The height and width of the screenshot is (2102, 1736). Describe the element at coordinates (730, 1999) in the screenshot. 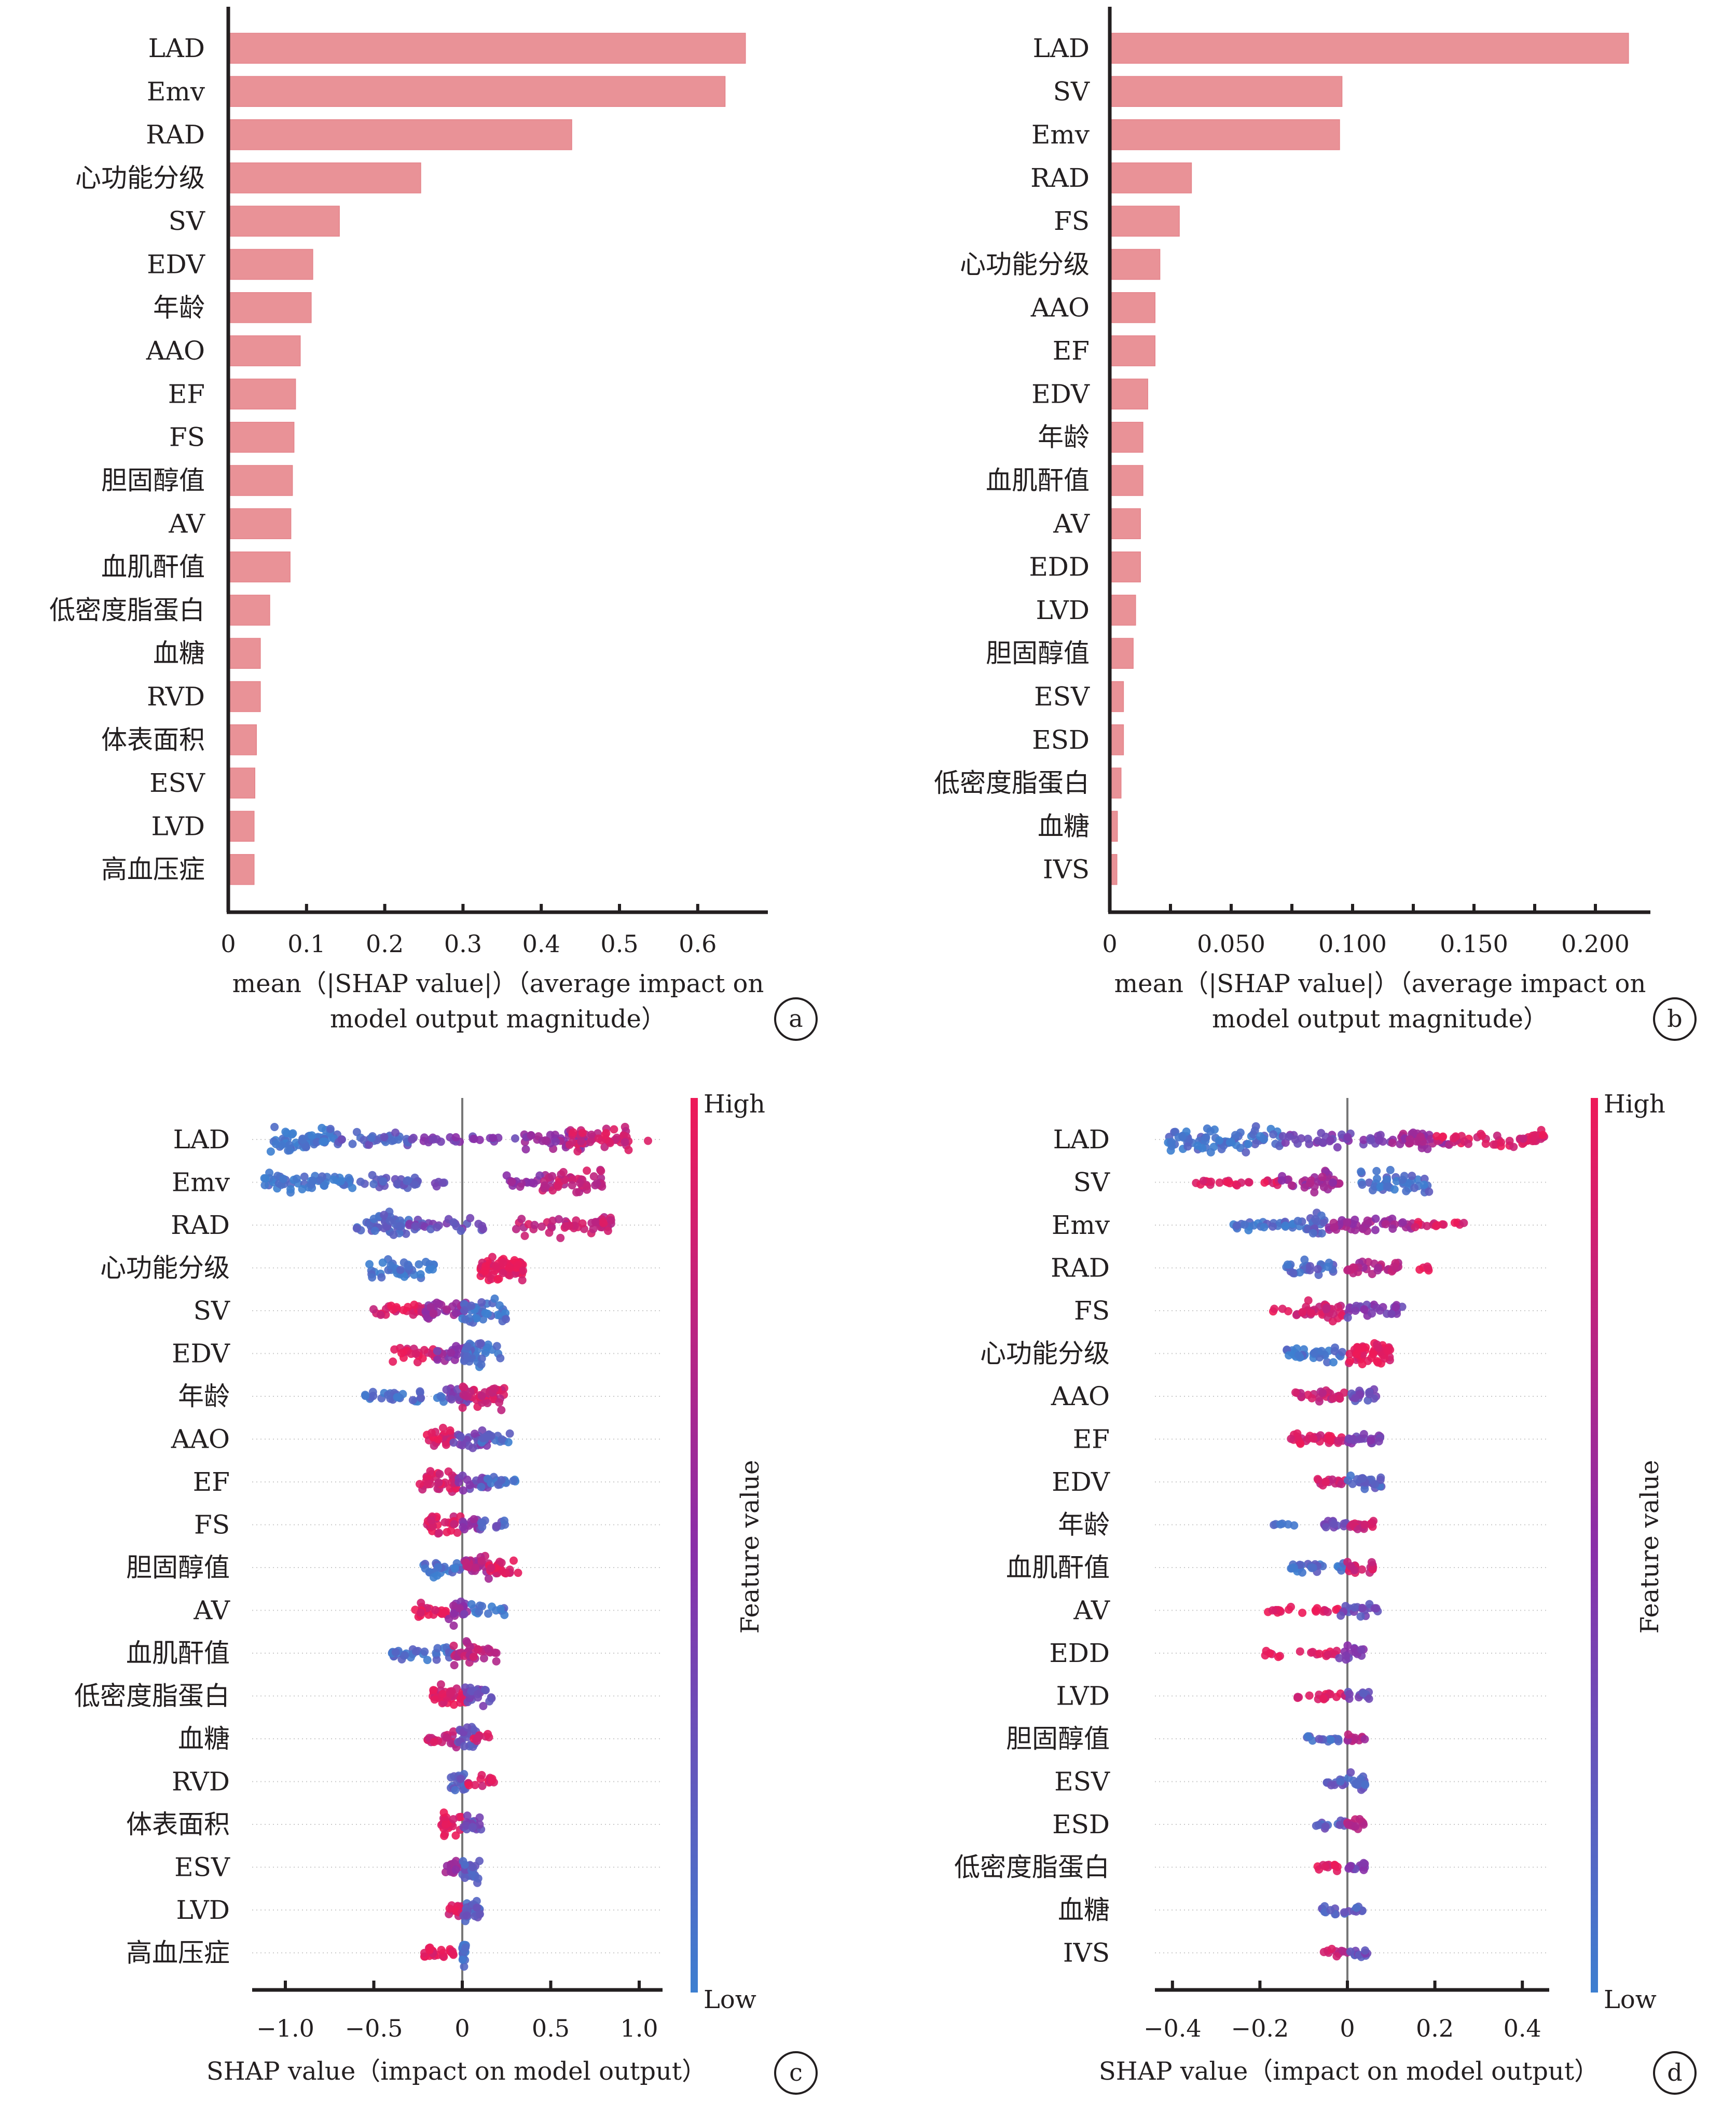

I see `colorbar-low-label: Low` at that location.